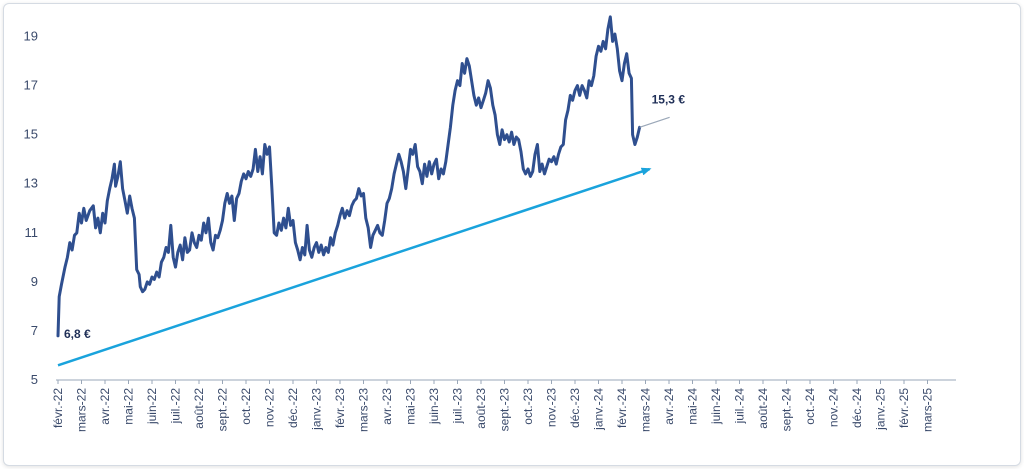  What do you see at coordinates (434, 406) in the screenshot?
I see `x-tick-label: juin-23` at bounding box center [434, 406].